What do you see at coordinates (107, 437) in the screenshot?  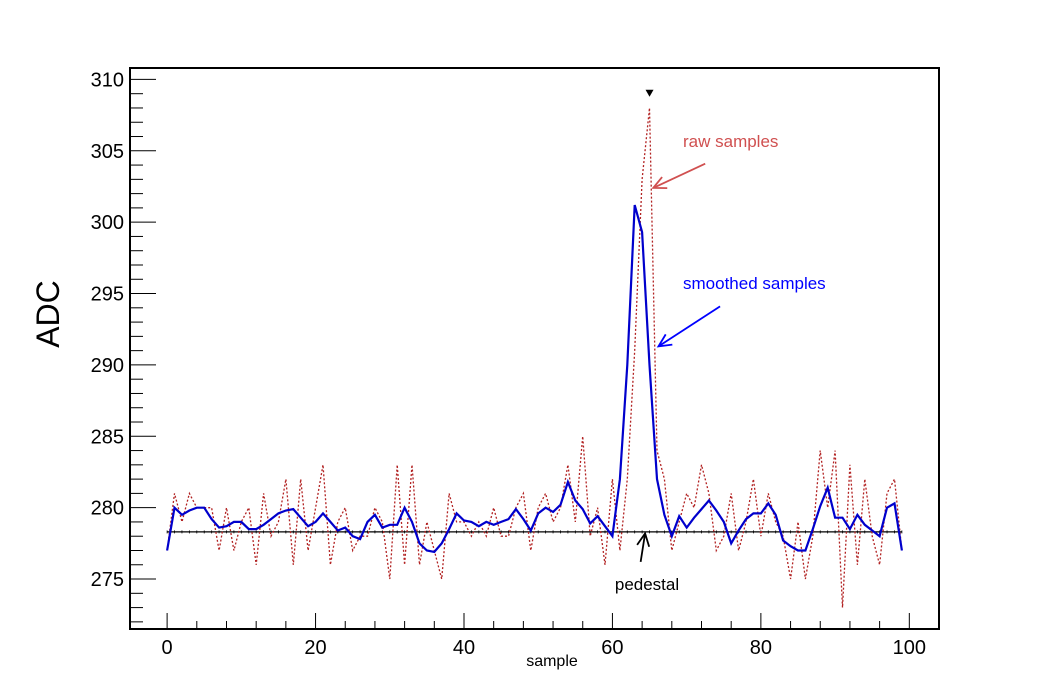 I see `y-tick-label: 285` at bounding box center [107, 437].